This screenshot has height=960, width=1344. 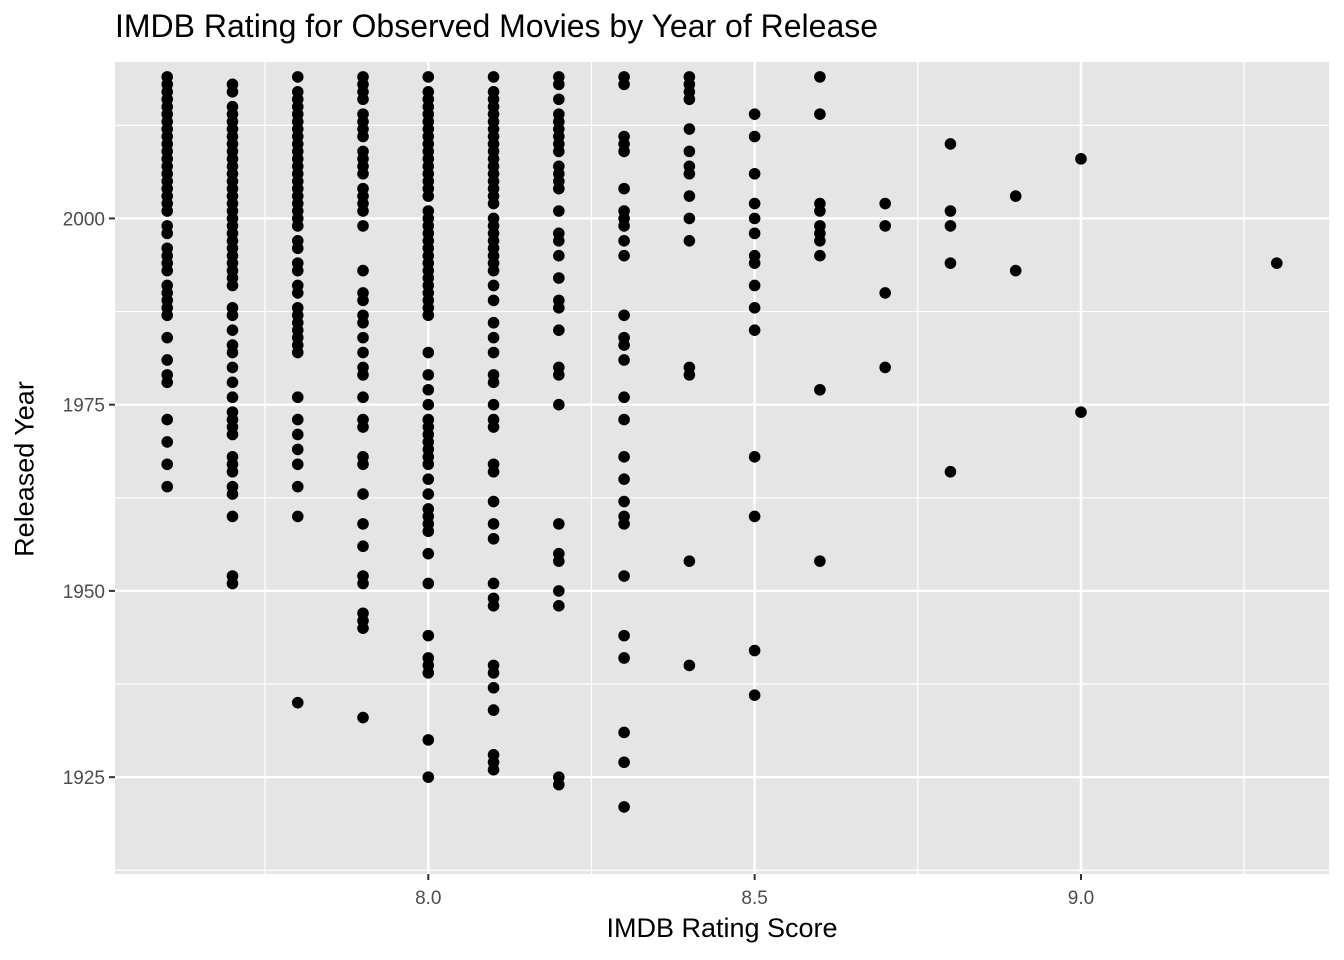 What do you see at coordinates (754, 898) in the screenshot?
I see `x-tick-label: 8.5` at bounding box center [754, 898].